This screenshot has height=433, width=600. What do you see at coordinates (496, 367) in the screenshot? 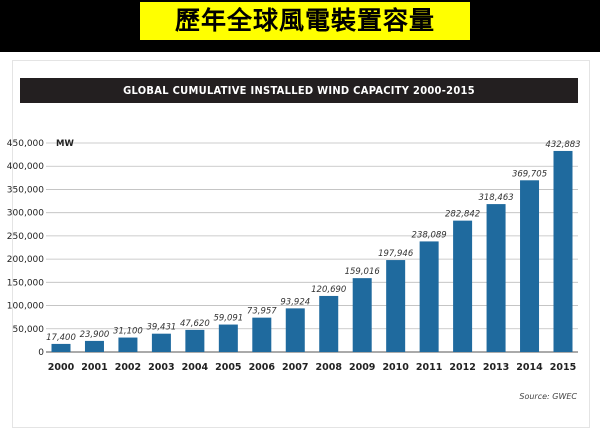
I see `x-tick-label: 2013` at bounding box center [496, 367].